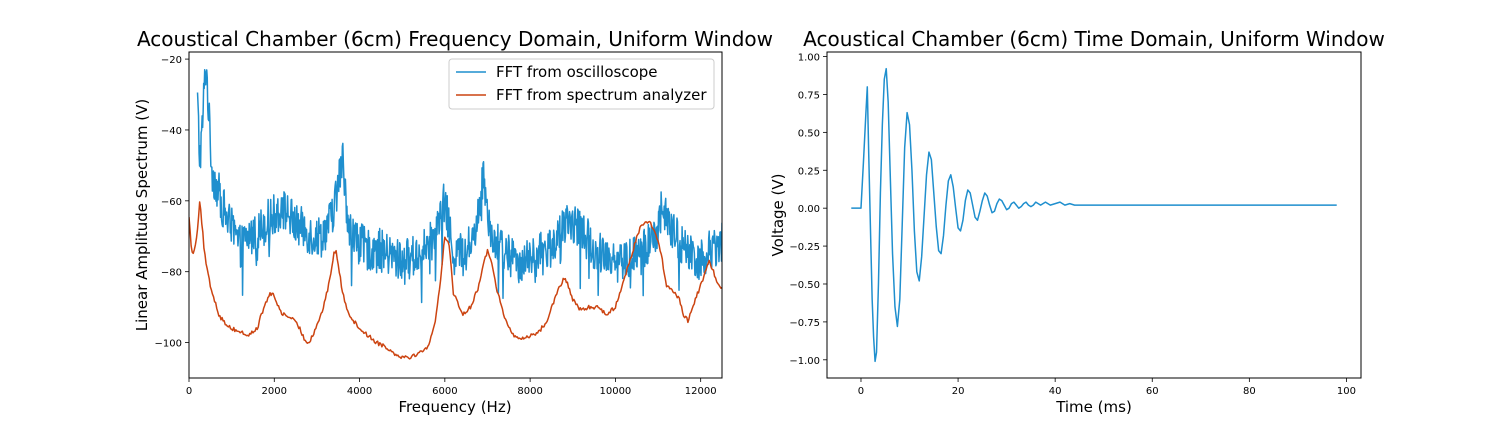  Describe the element at coordinates (1093, 407) in the screenshot. I see `time-chart-x-axis-label: Time (ms)` at that location.